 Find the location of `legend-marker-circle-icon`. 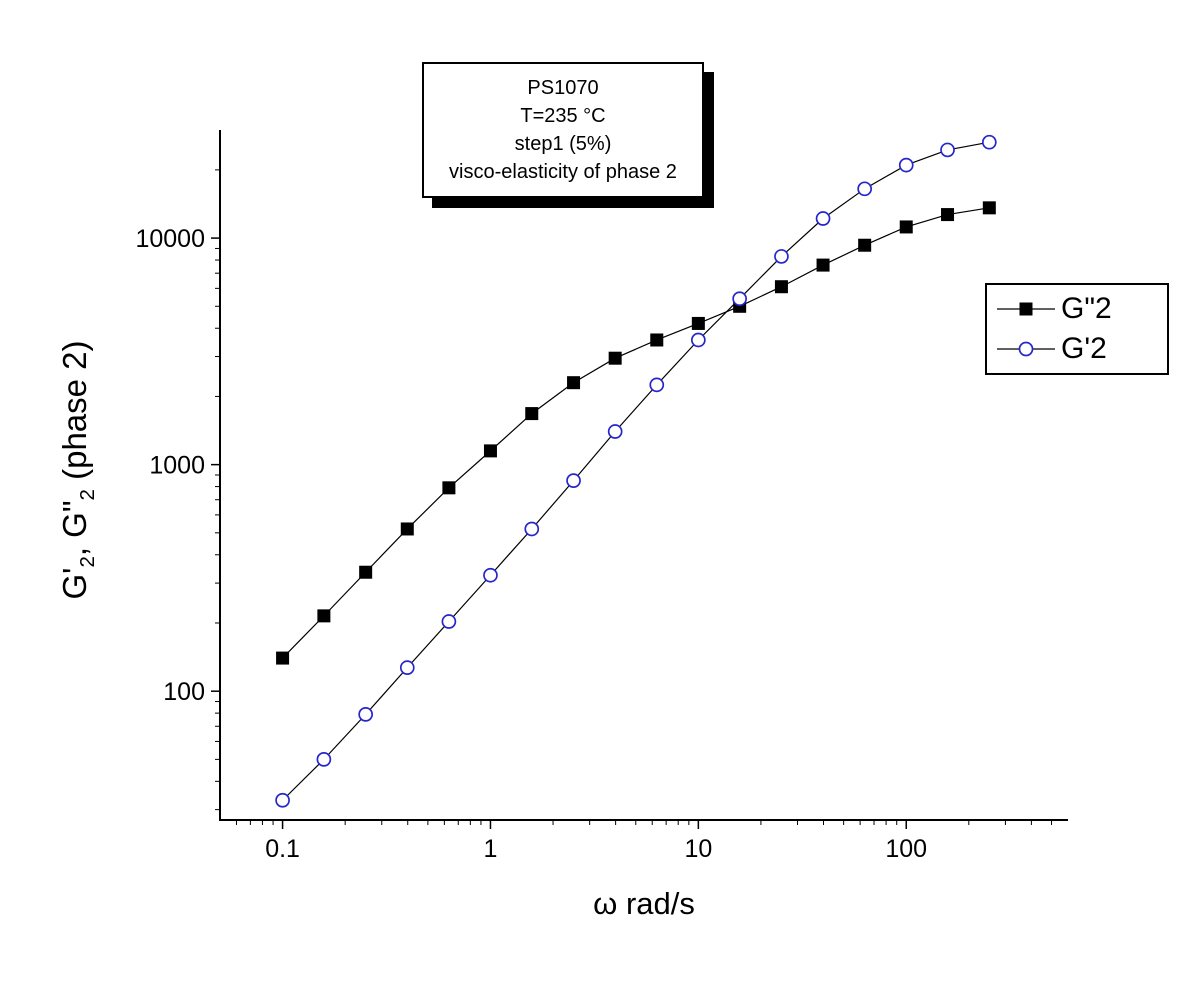

legend-marker-circle-icon is located at coordinates (1026, 349).